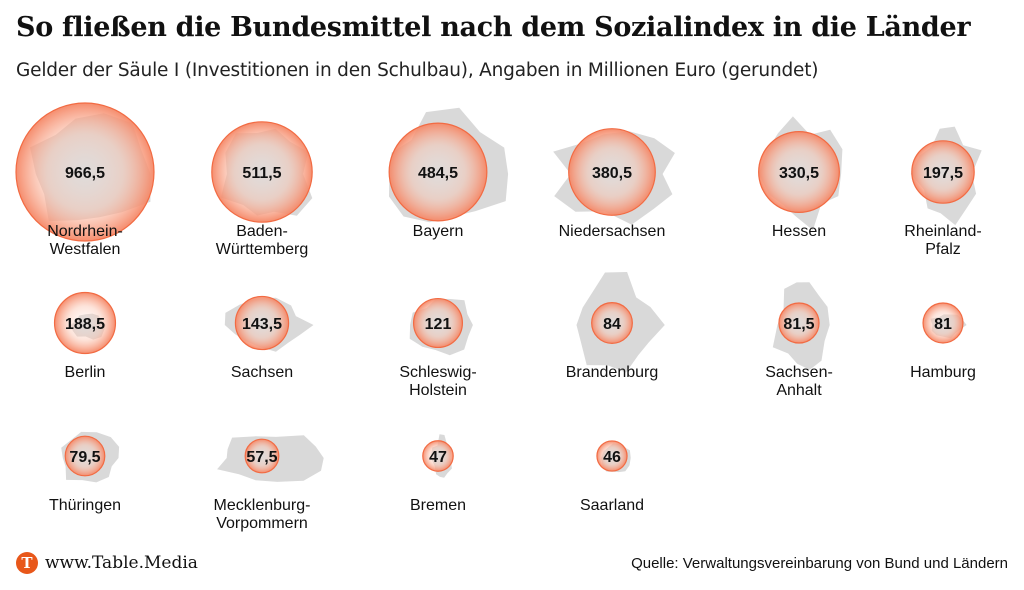  I want to click on value-label-rheinland-pfalz: 197,5, so click(943, 173).